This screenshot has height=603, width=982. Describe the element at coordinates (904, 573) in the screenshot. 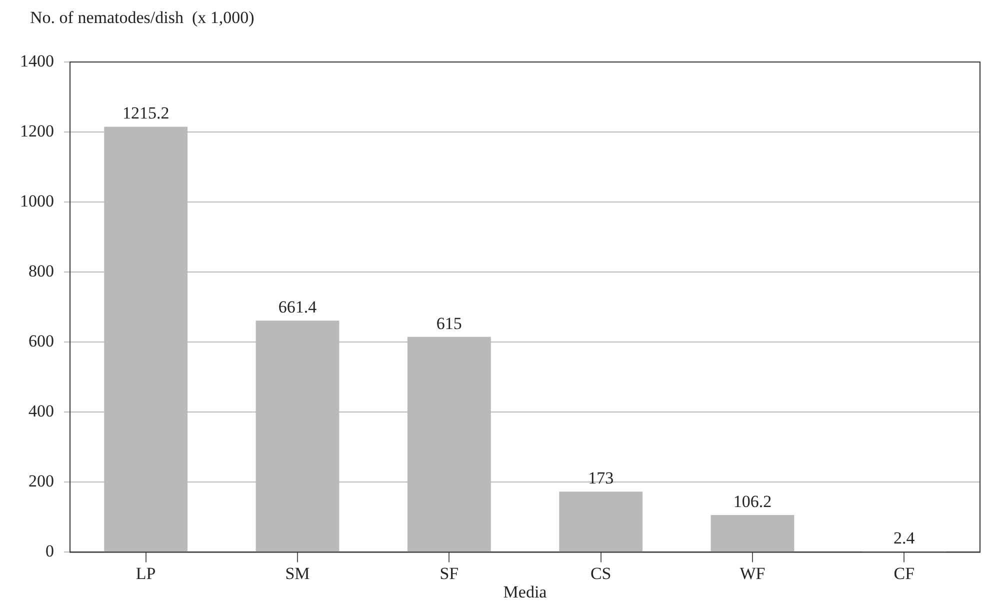

I see `x-tick-label: CF` at that location.